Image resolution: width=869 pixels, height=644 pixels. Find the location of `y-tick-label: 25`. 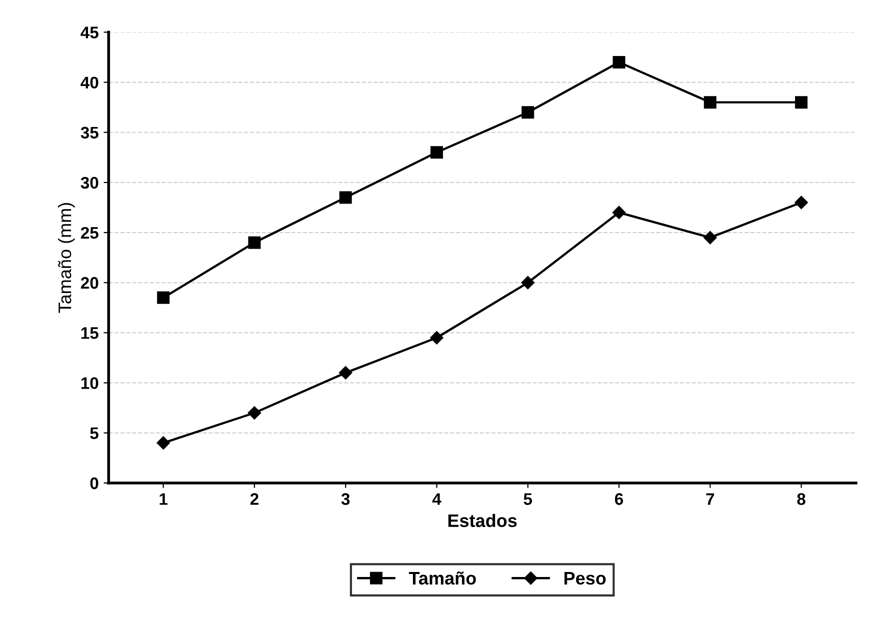

y-tick-label: 25 is located at coordinates (89, 232).